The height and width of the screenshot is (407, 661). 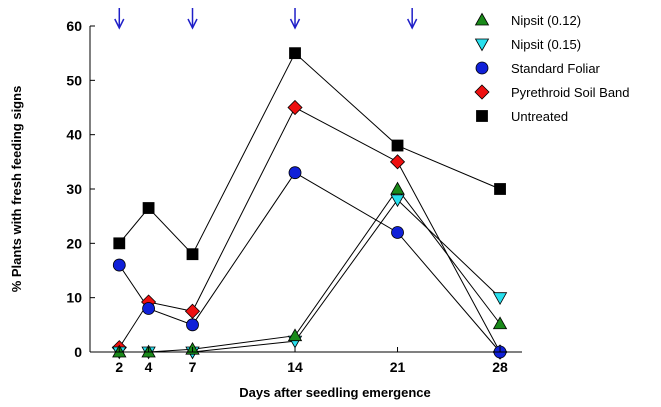 I want to click on legend-label: Nipsit (0.12), so click(x=546, y=20).